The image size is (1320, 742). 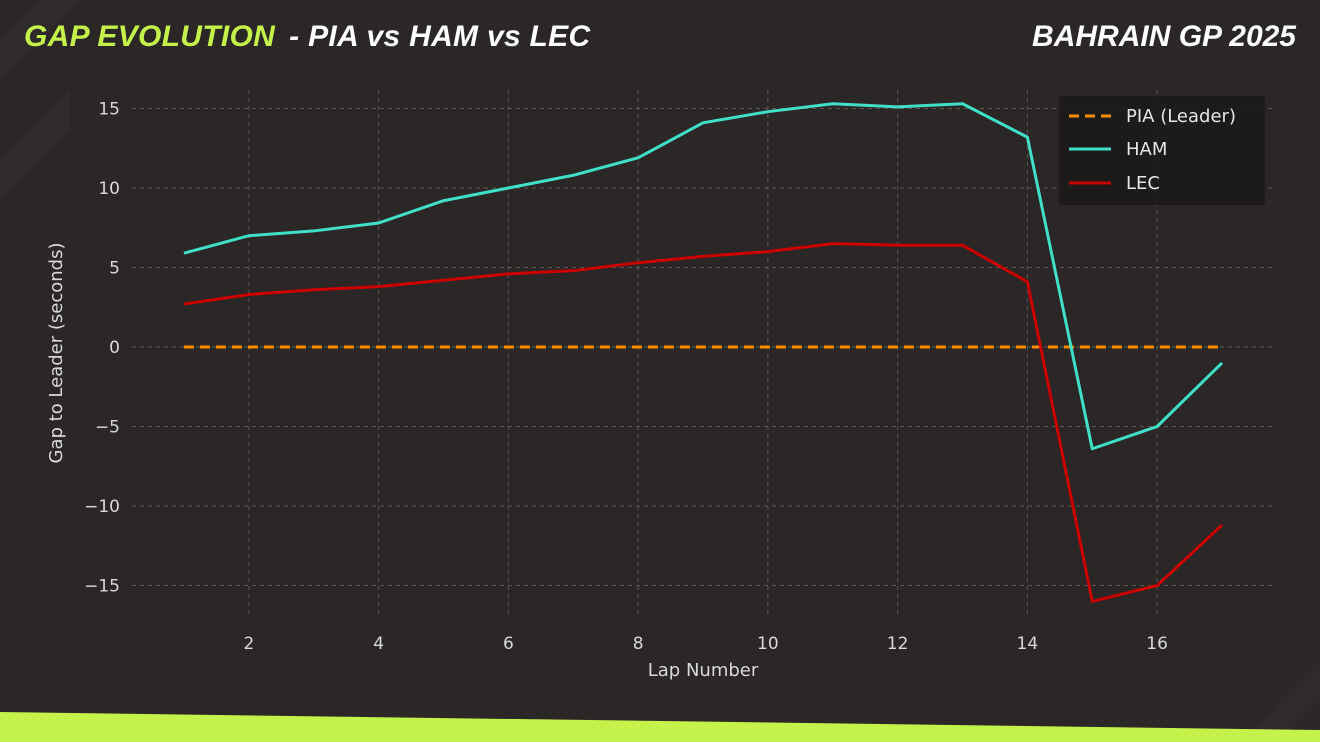 What do you see at coordinates (56, 353) in the screenshot?
I see `y-axis-label: Gap to Leader (seconds)` at bounding box center [56, 353].